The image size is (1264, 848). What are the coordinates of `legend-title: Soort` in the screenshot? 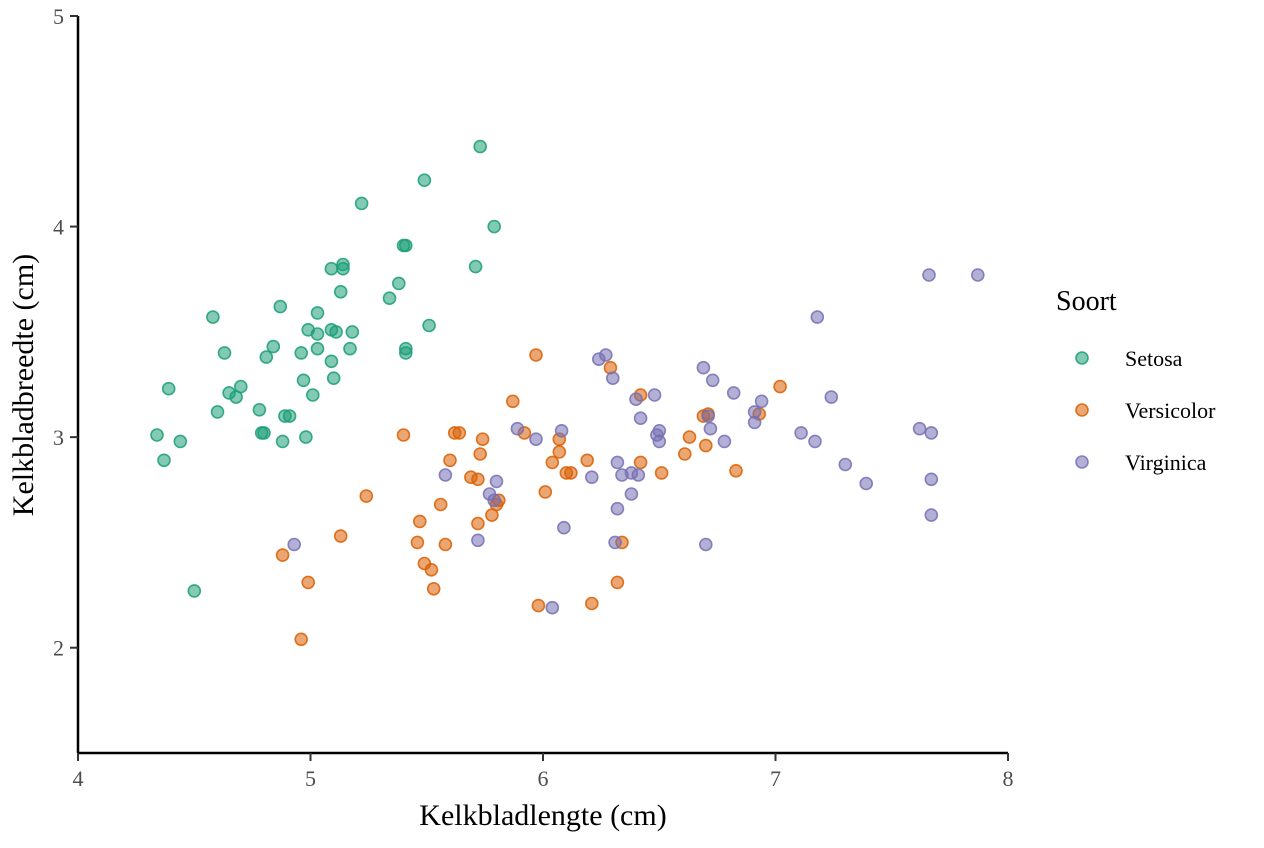 It's located at (1086, 301).